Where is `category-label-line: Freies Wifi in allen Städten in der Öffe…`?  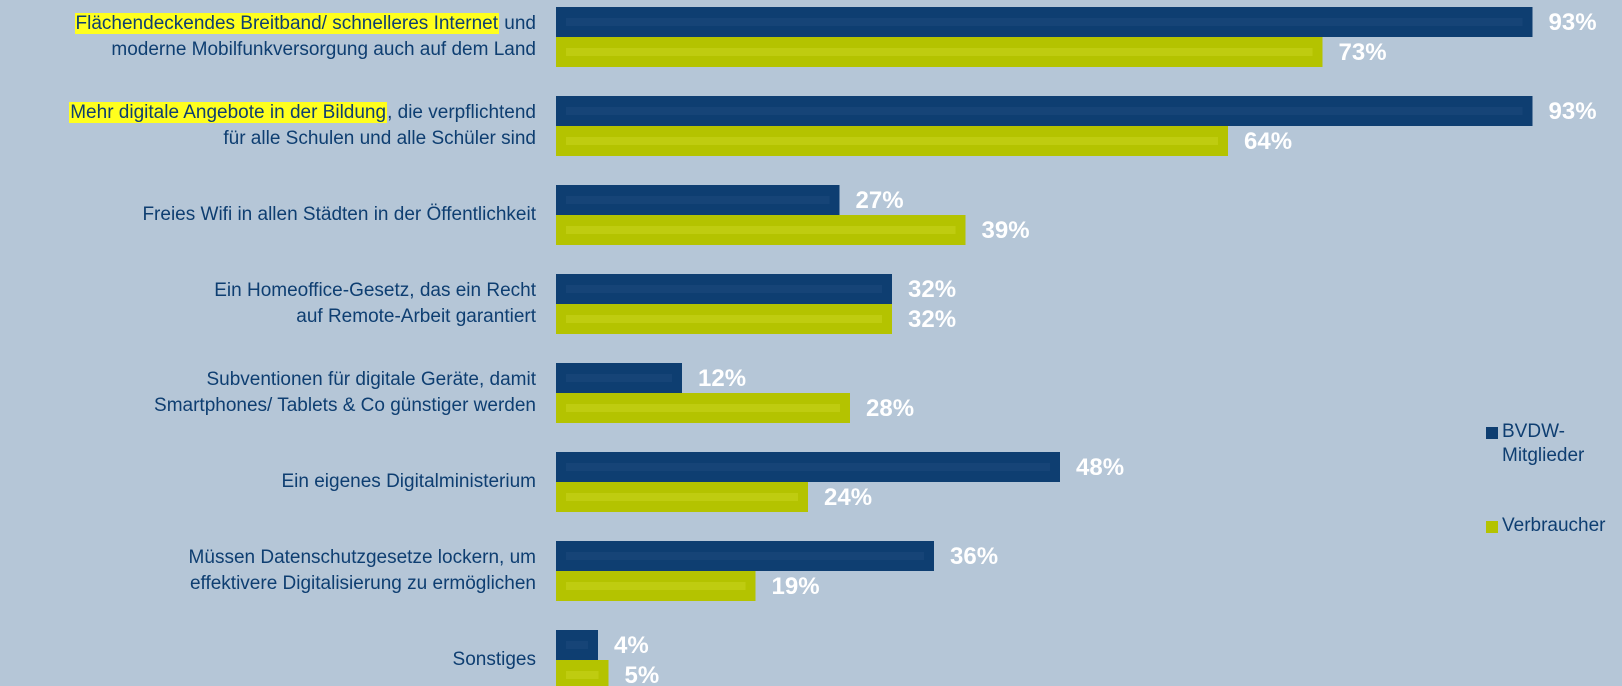 category-label-line: Freies Wifi in allen Städten in der Öffe… is located at coordinates (268, 215).